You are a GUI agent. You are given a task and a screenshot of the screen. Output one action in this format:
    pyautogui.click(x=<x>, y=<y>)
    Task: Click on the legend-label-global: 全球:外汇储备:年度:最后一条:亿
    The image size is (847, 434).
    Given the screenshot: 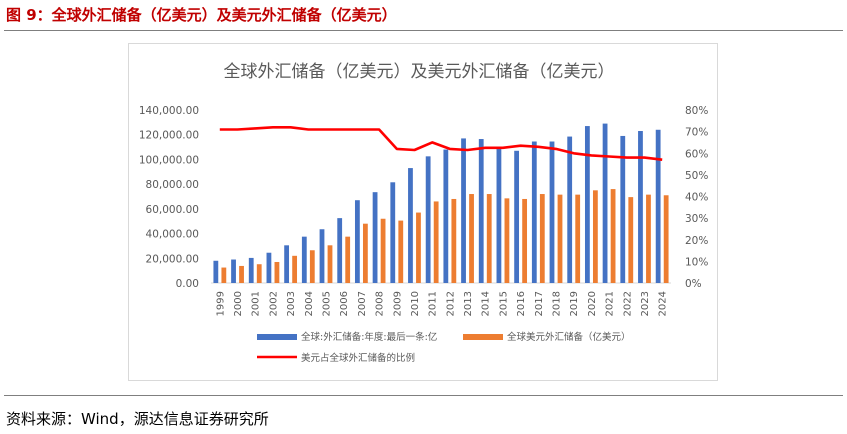 What is the action you would take?
    pyautogui.click(x=369, y=337)
    